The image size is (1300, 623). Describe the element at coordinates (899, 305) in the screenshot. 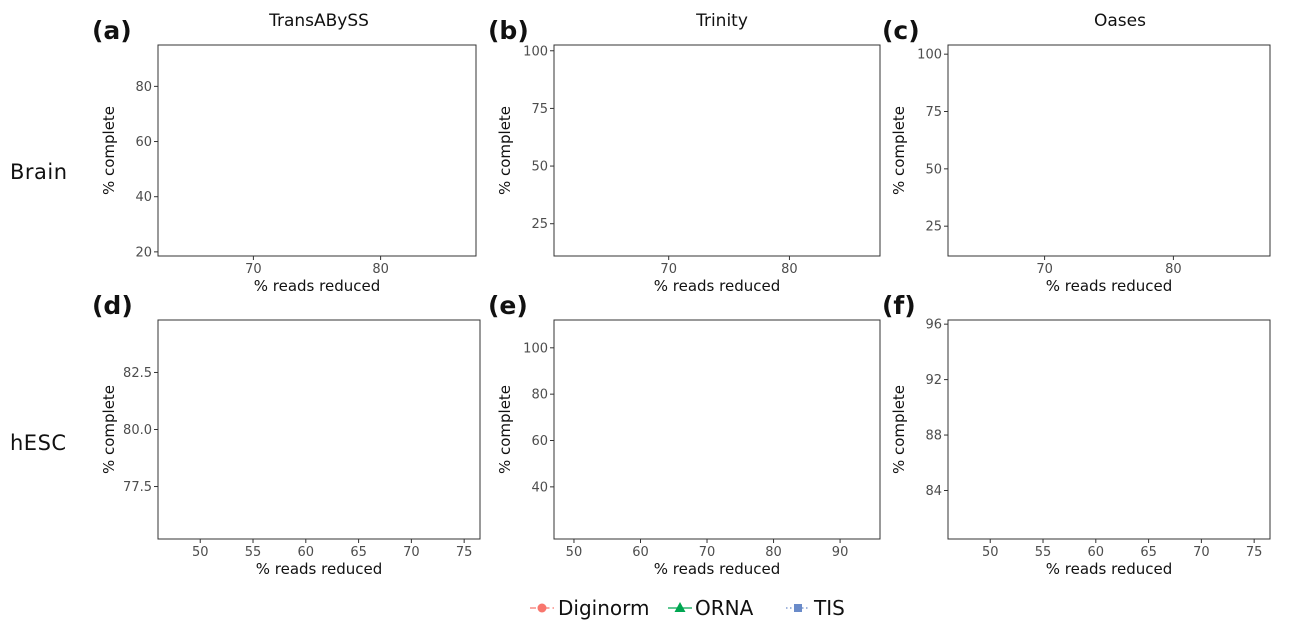

I see `panel-tag: (f)` at that location.